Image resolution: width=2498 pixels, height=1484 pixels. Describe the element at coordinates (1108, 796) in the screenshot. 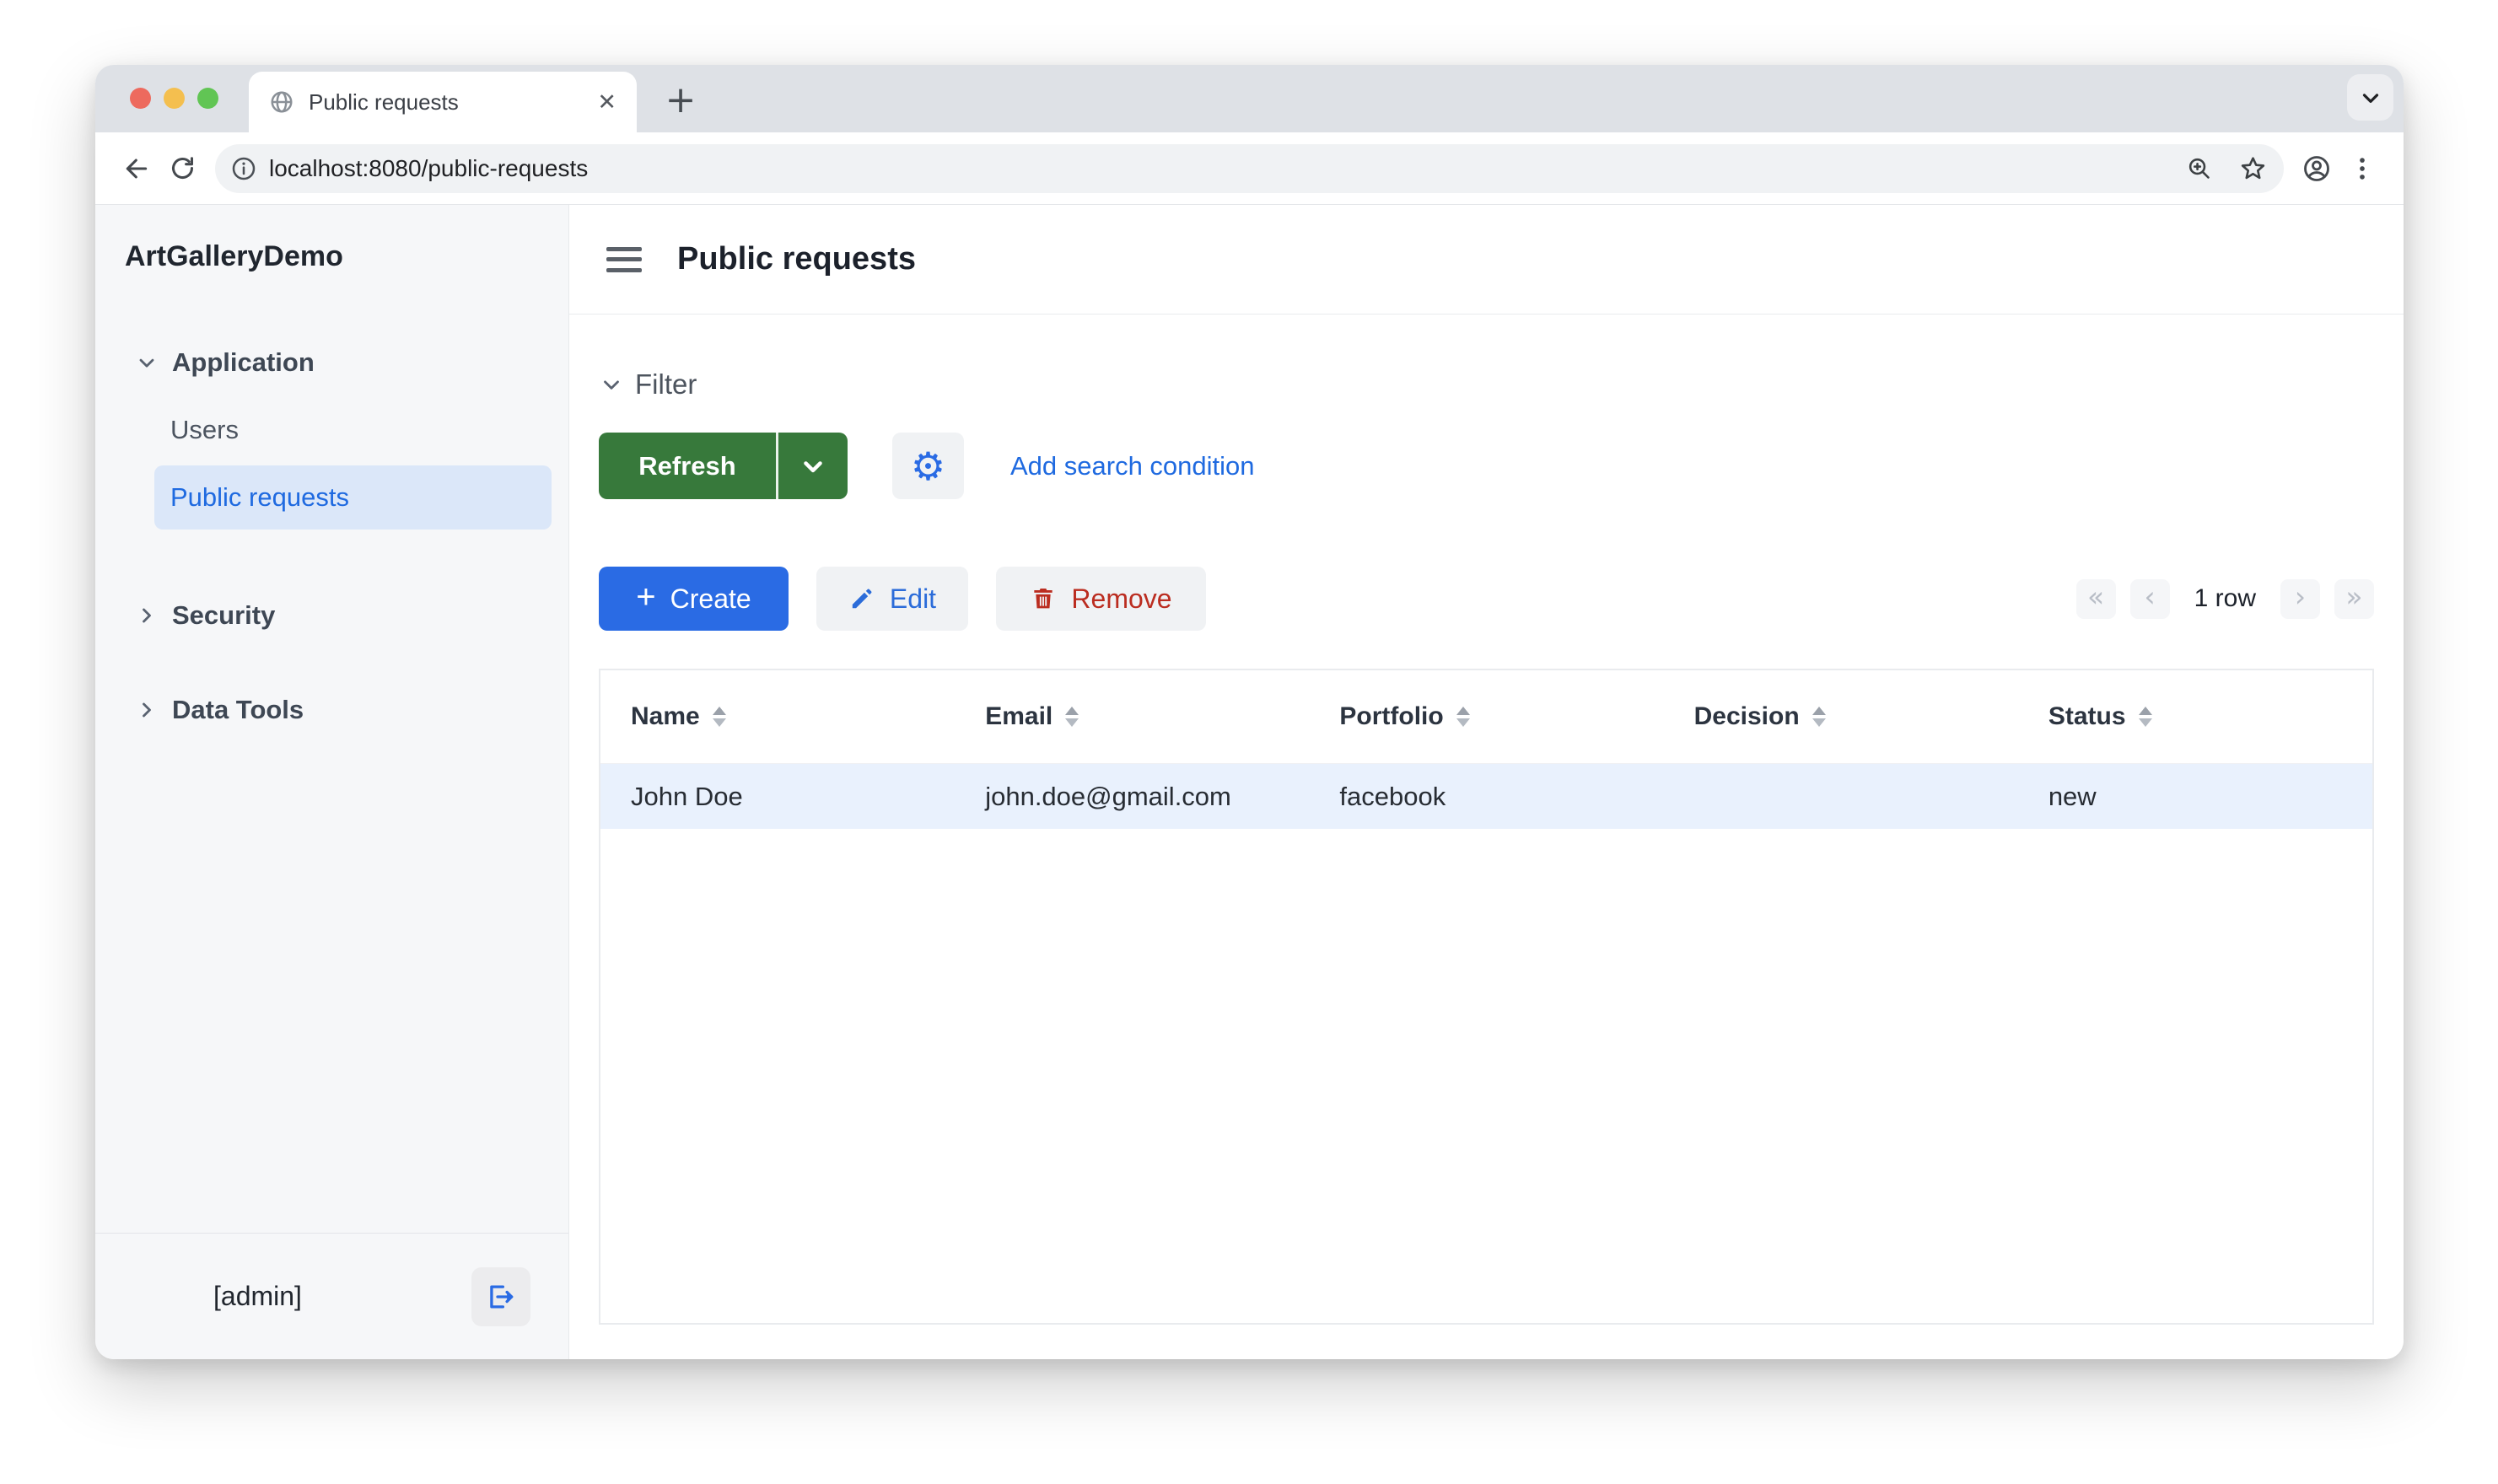

I see `cell-email: john.doe@gmail.com` at that location.